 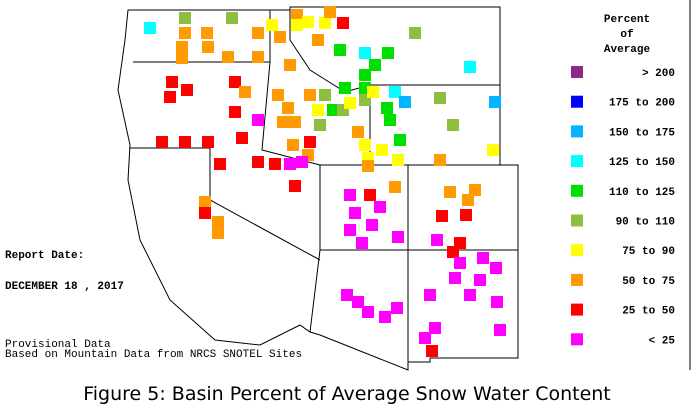 I want to click on report-date: DECEMBER 18 , 2017, so click(x=64, y=287).